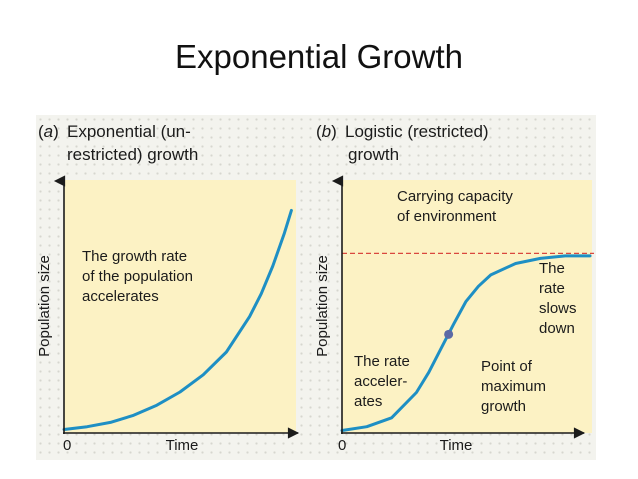 Image resolution: width=638 pixels, height=479 pixels. What do you see at coordinates (120, 296) in the screenshot?
I see `panel-a-annotation-line-3: accelerates` at bounding box center [120, 296].